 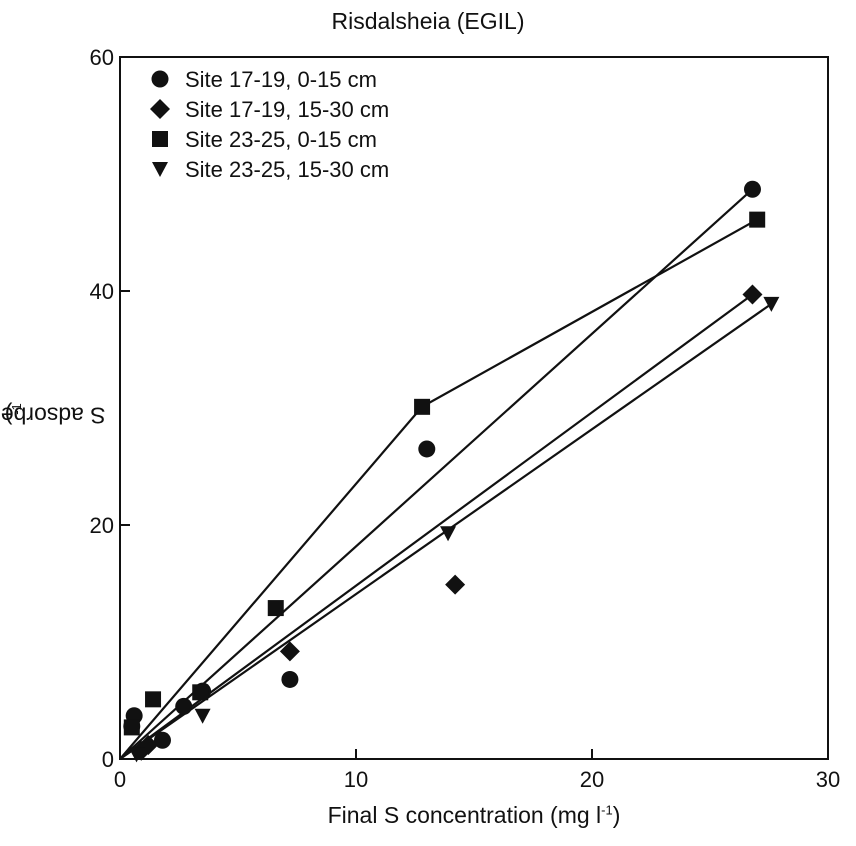 I want to click on y-tick-label: 20, so click(x=102, y=525).